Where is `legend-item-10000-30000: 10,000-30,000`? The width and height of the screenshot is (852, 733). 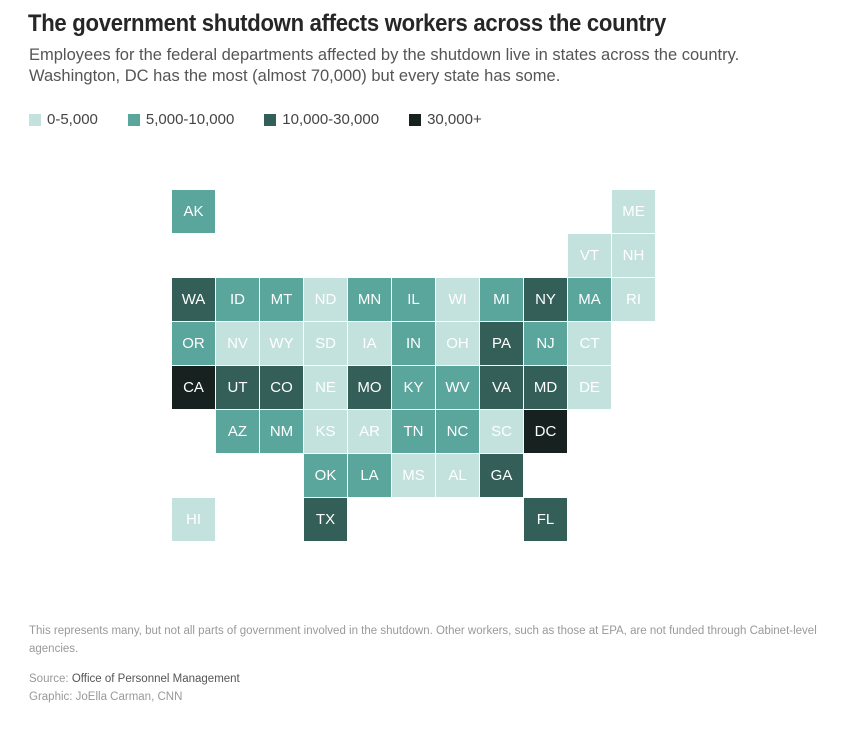 legend-item-10000-30000: 10,000-30,000 is located at coordinates (321, 119).